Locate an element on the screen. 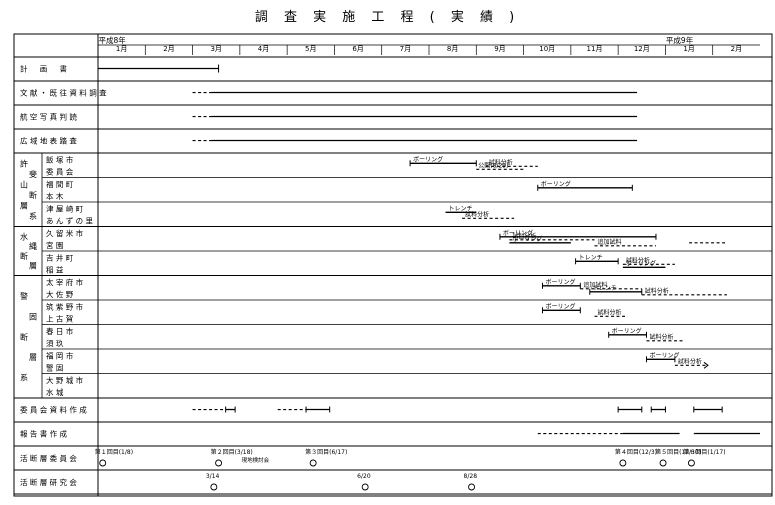 This screenshot has width=775, height=505. site-label: 吉 井 町 is located at coordinates (60, 257).